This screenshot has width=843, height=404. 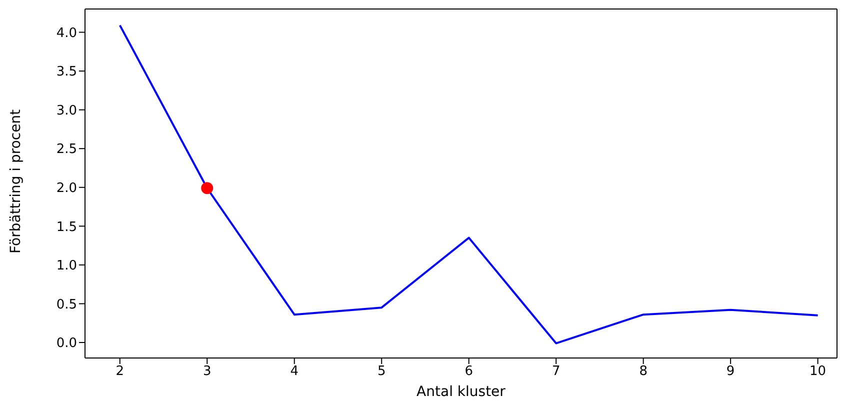 I want to click on y-axis-title: Förbättring i procent, so click(x=16, y=181).